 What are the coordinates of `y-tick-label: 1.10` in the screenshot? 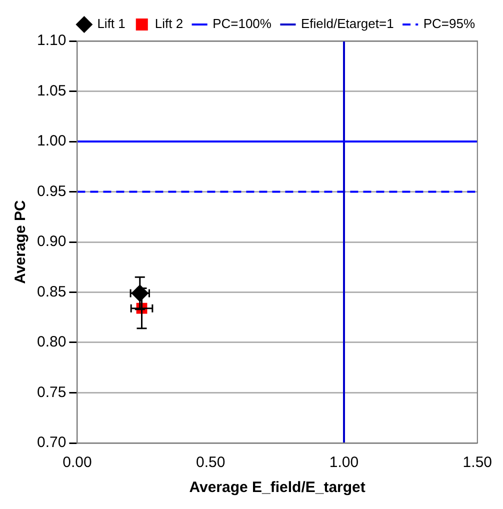 It's located at (51, 41).